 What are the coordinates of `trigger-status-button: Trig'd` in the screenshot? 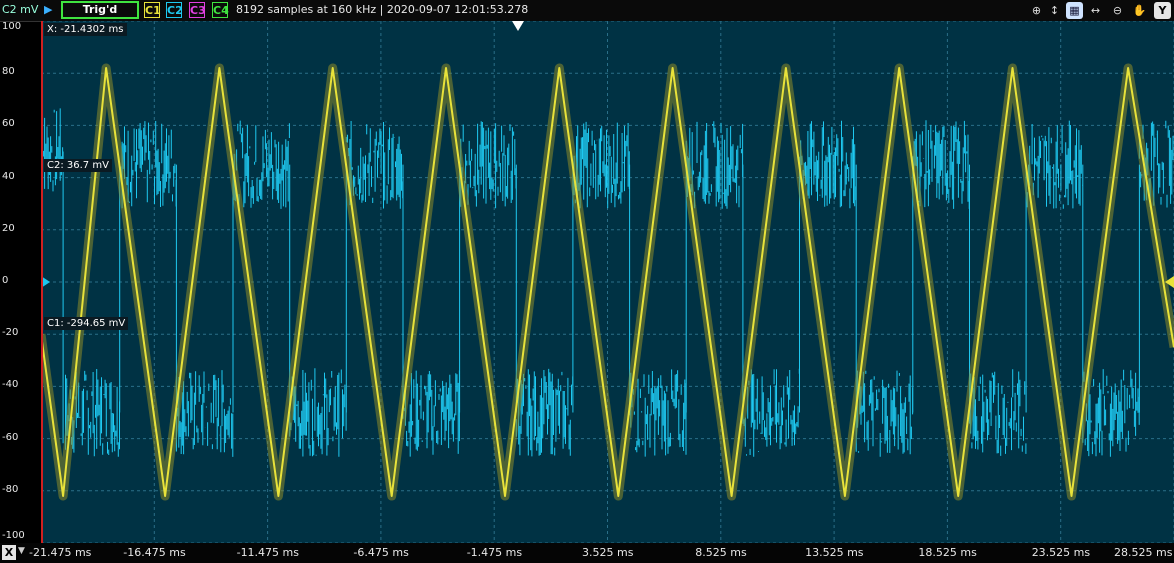 It's located at (100, 10).